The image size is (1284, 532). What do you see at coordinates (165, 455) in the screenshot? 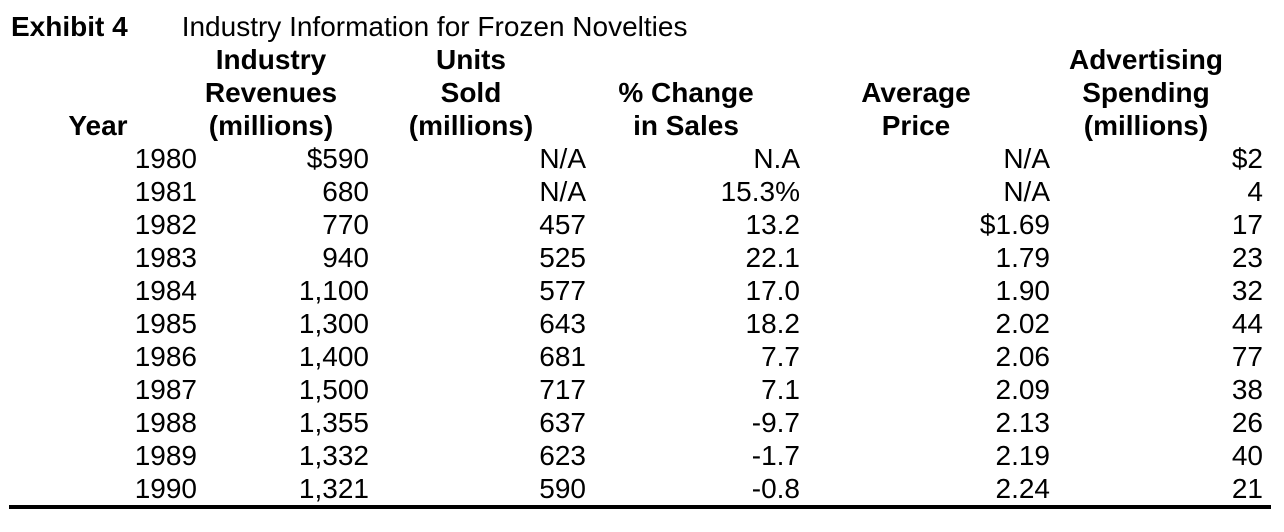
I see `table-cell-year: 1989` at bounding box center [165, 455].